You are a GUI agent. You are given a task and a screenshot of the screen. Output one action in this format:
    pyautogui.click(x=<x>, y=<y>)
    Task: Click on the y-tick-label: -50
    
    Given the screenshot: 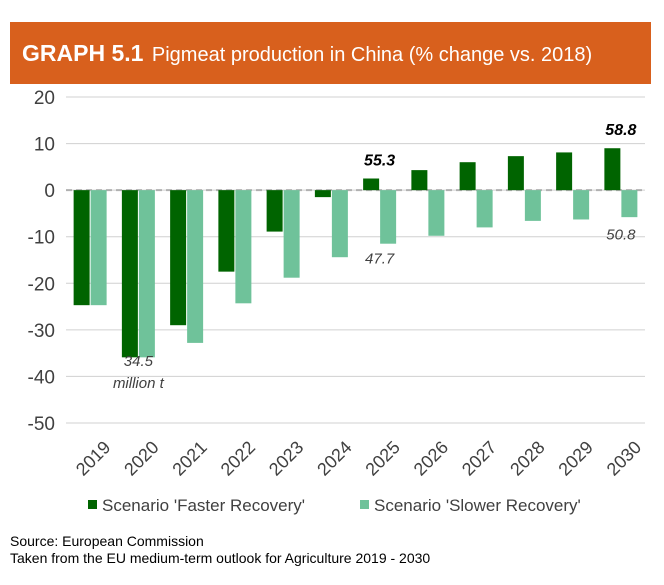 What is the action you would take?
    pyautogui.click(x=41, y=424)
    